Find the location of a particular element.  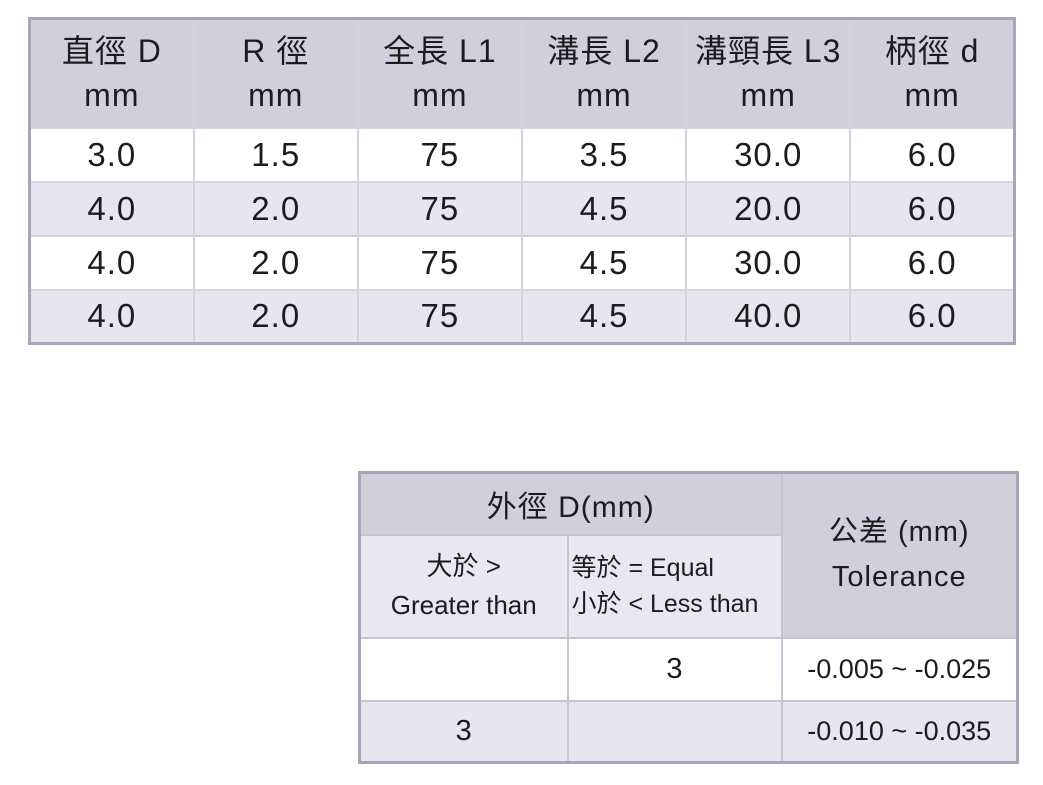

spec-cell: 3.5 is located at coordinates (604, 154).